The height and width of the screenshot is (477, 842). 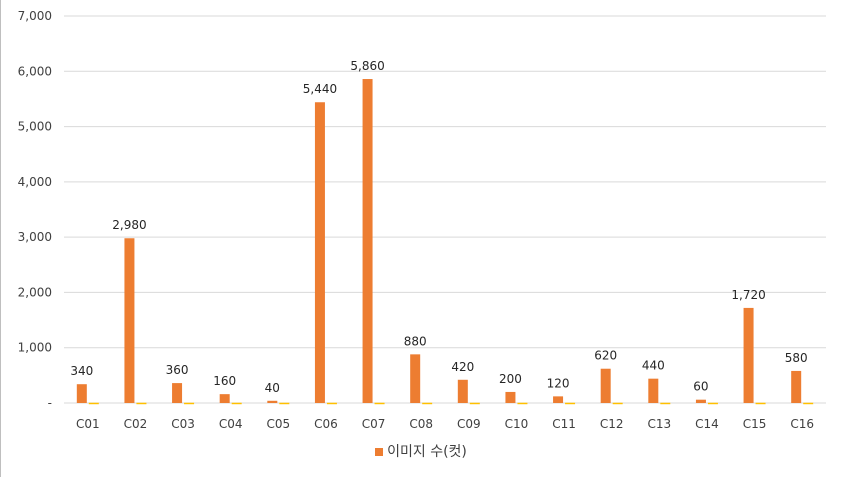 I want to click on legend: 이미지 수(컷), so click(x=421, y=451).